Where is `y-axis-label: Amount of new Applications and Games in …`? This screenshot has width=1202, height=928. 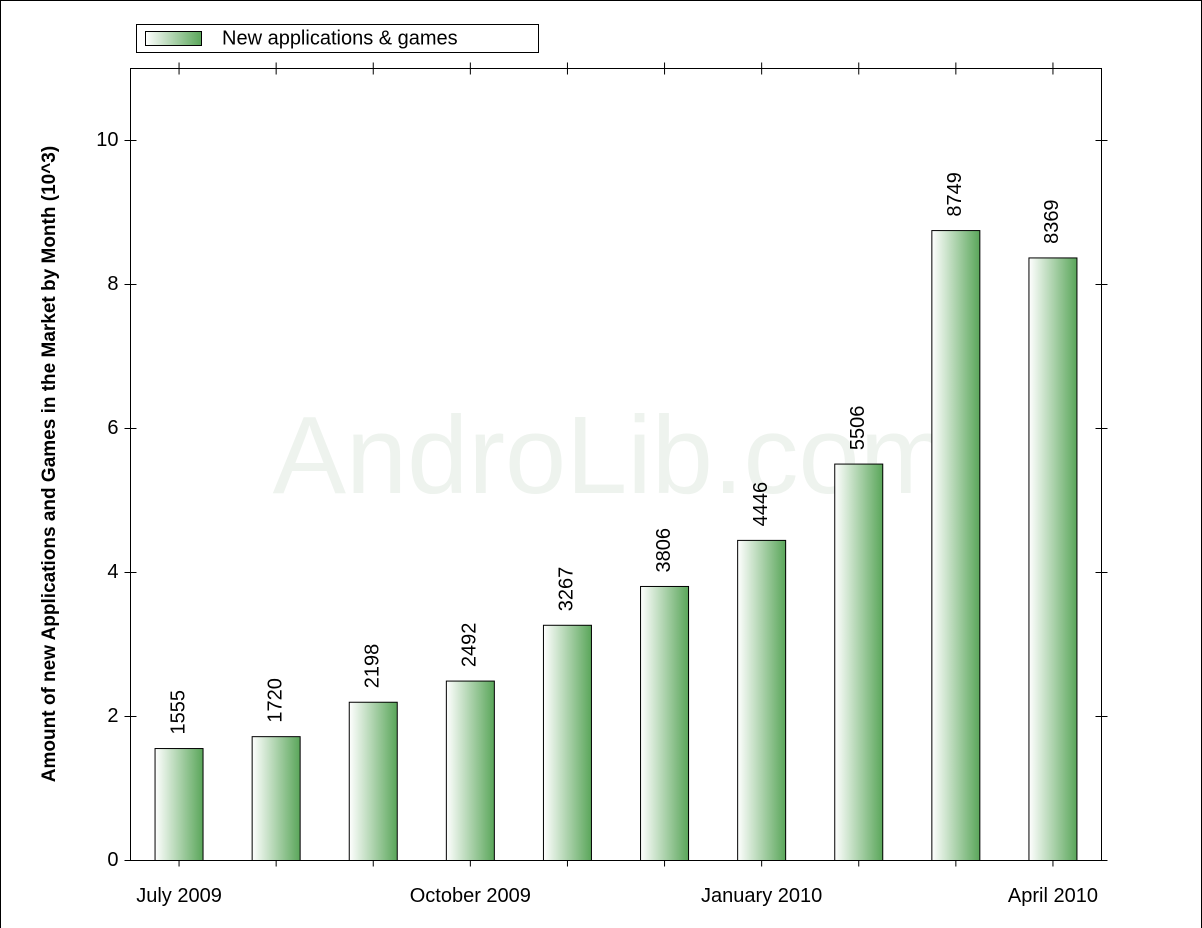
y-axis-label: Amount of new Applications and Games in … is located at coordinates (49, 464).